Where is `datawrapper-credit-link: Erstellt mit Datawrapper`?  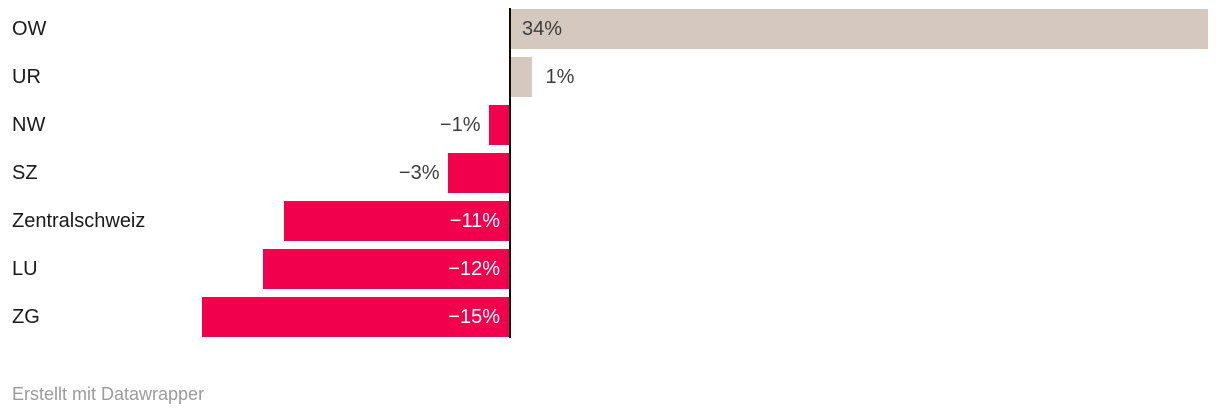 datawrapper-credit-link: Erstellt mit Datawrapper is located at coordinates (108, 394).